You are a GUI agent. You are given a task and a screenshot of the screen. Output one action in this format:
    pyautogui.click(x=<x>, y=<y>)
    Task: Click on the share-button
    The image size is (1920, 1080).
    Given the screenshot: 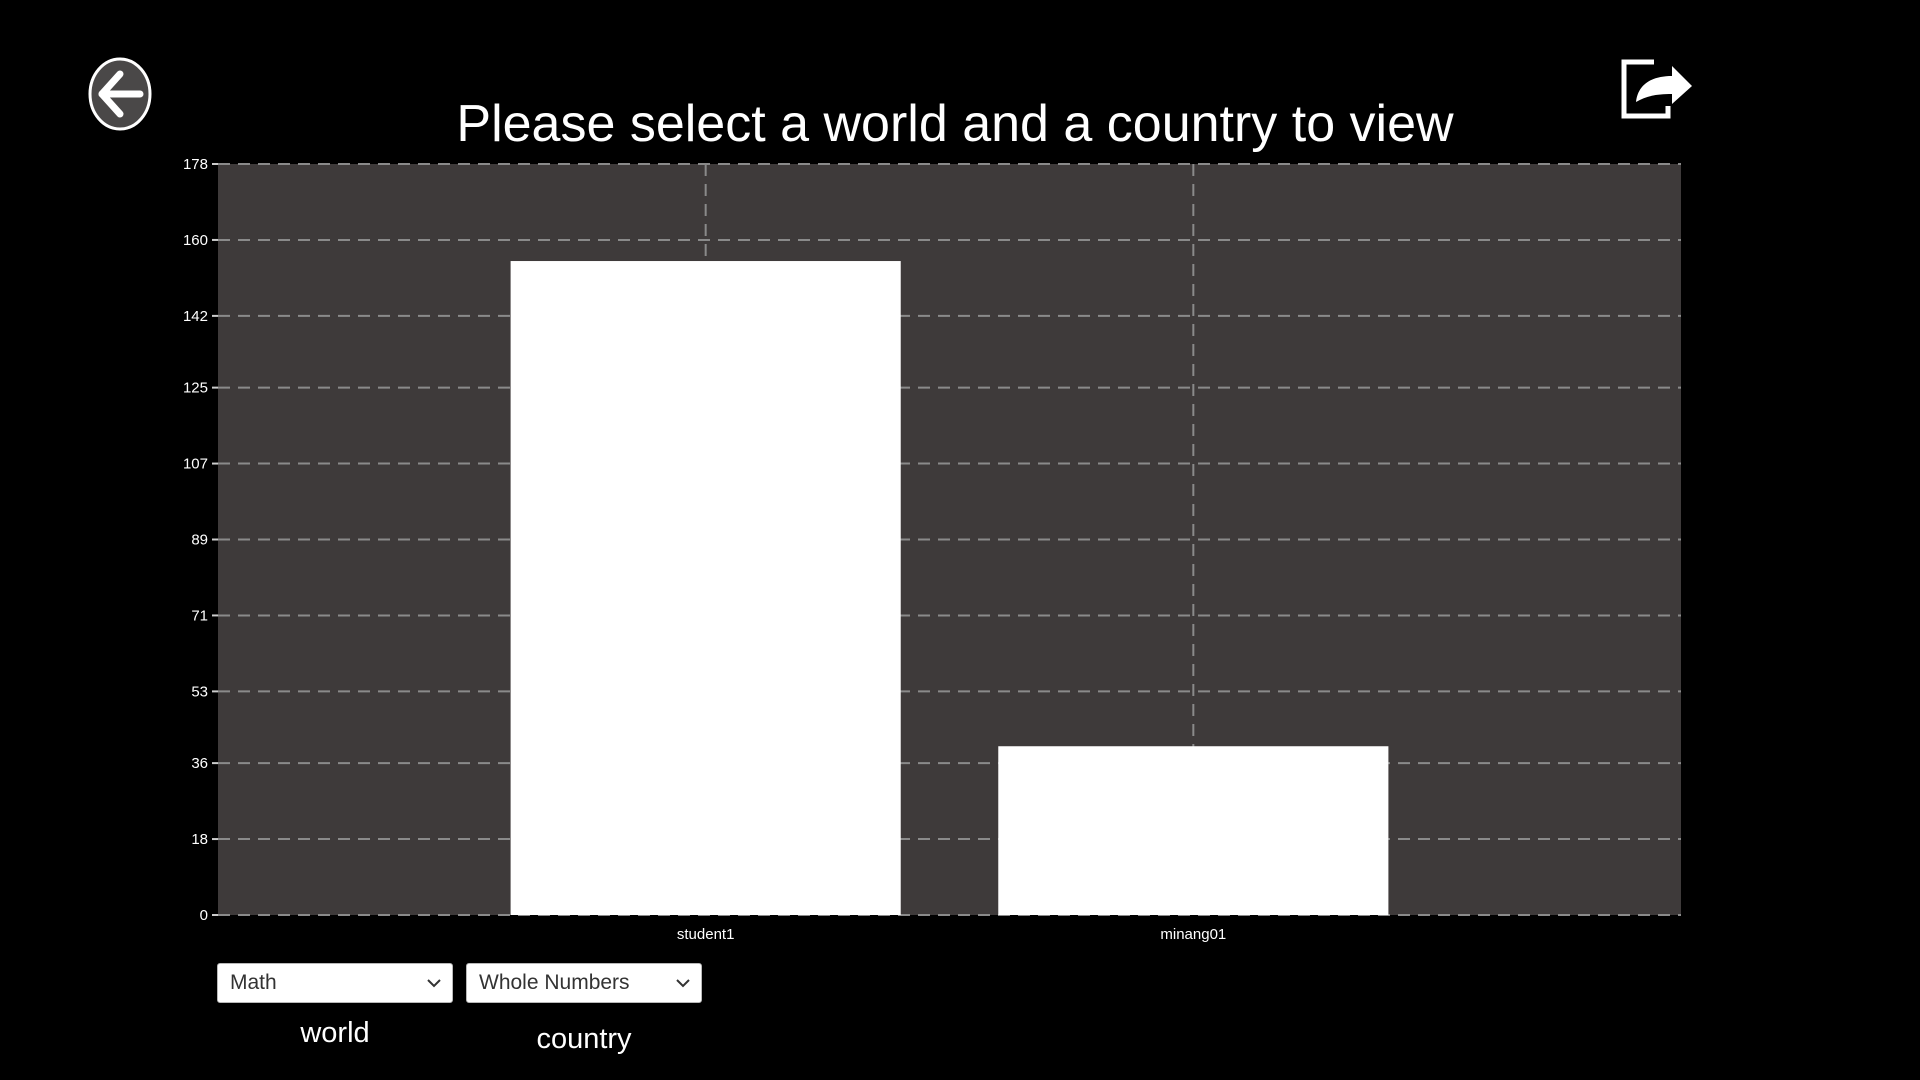 What is the action you would take?
    pyautogui.click(x=1657, y=90)
    